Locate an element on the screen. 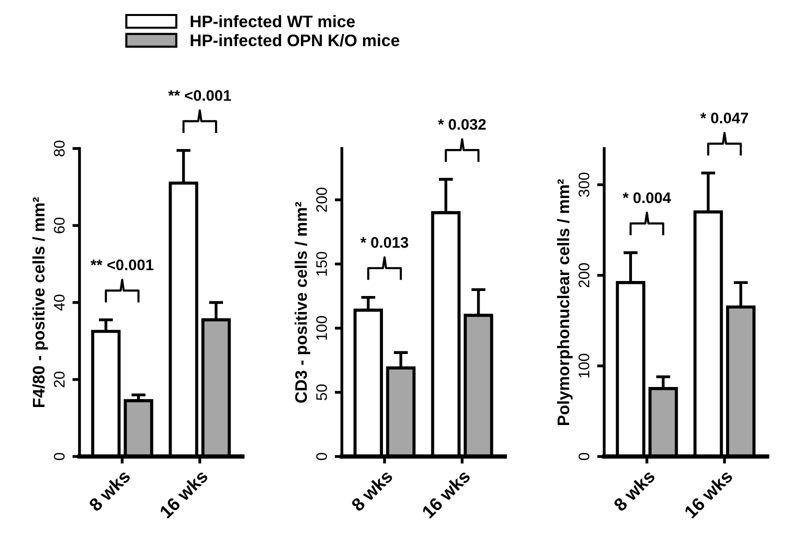  y-axis-title: F4/80 - positive cells / mm² is located at coordinates (40, 302).